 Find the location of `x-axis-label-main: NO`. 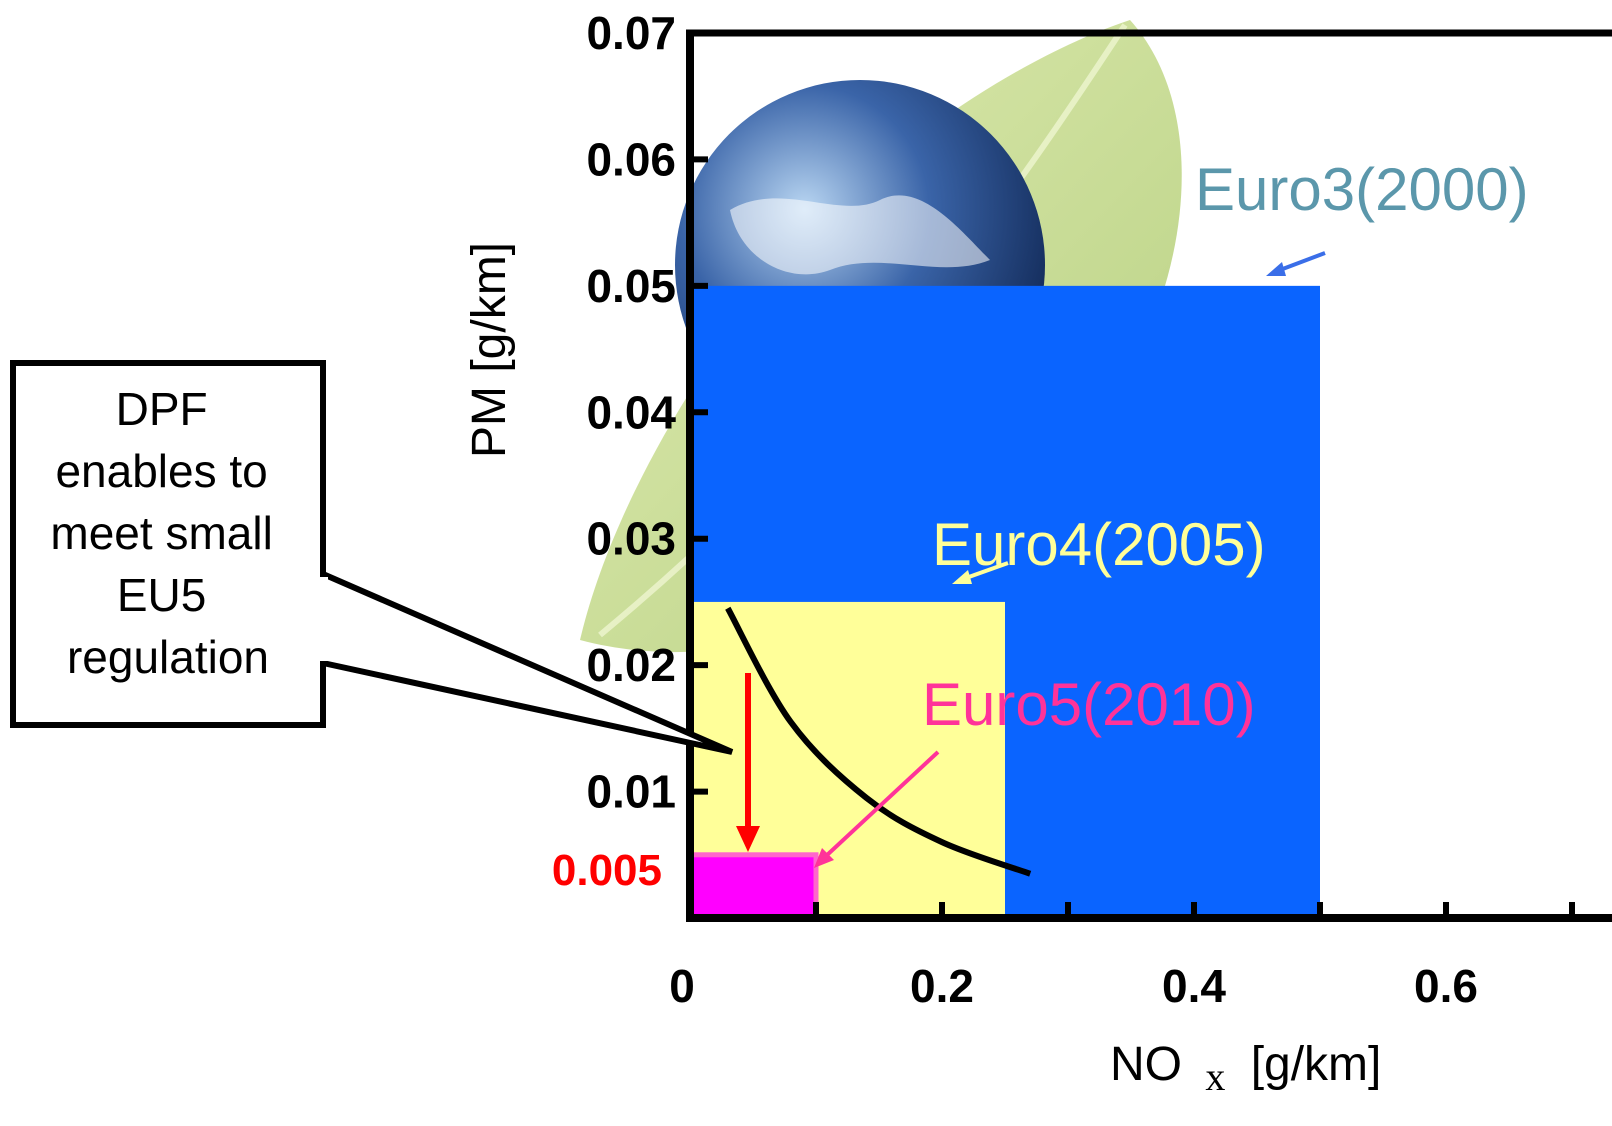

x-axis-label-main: NO is located at coordinates (1146, 1064).